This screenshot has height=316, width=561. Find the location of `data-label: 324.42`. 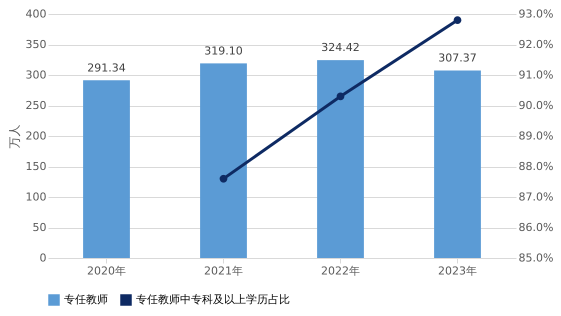

data-label: 324.42 is located at coordinates (340, 47).